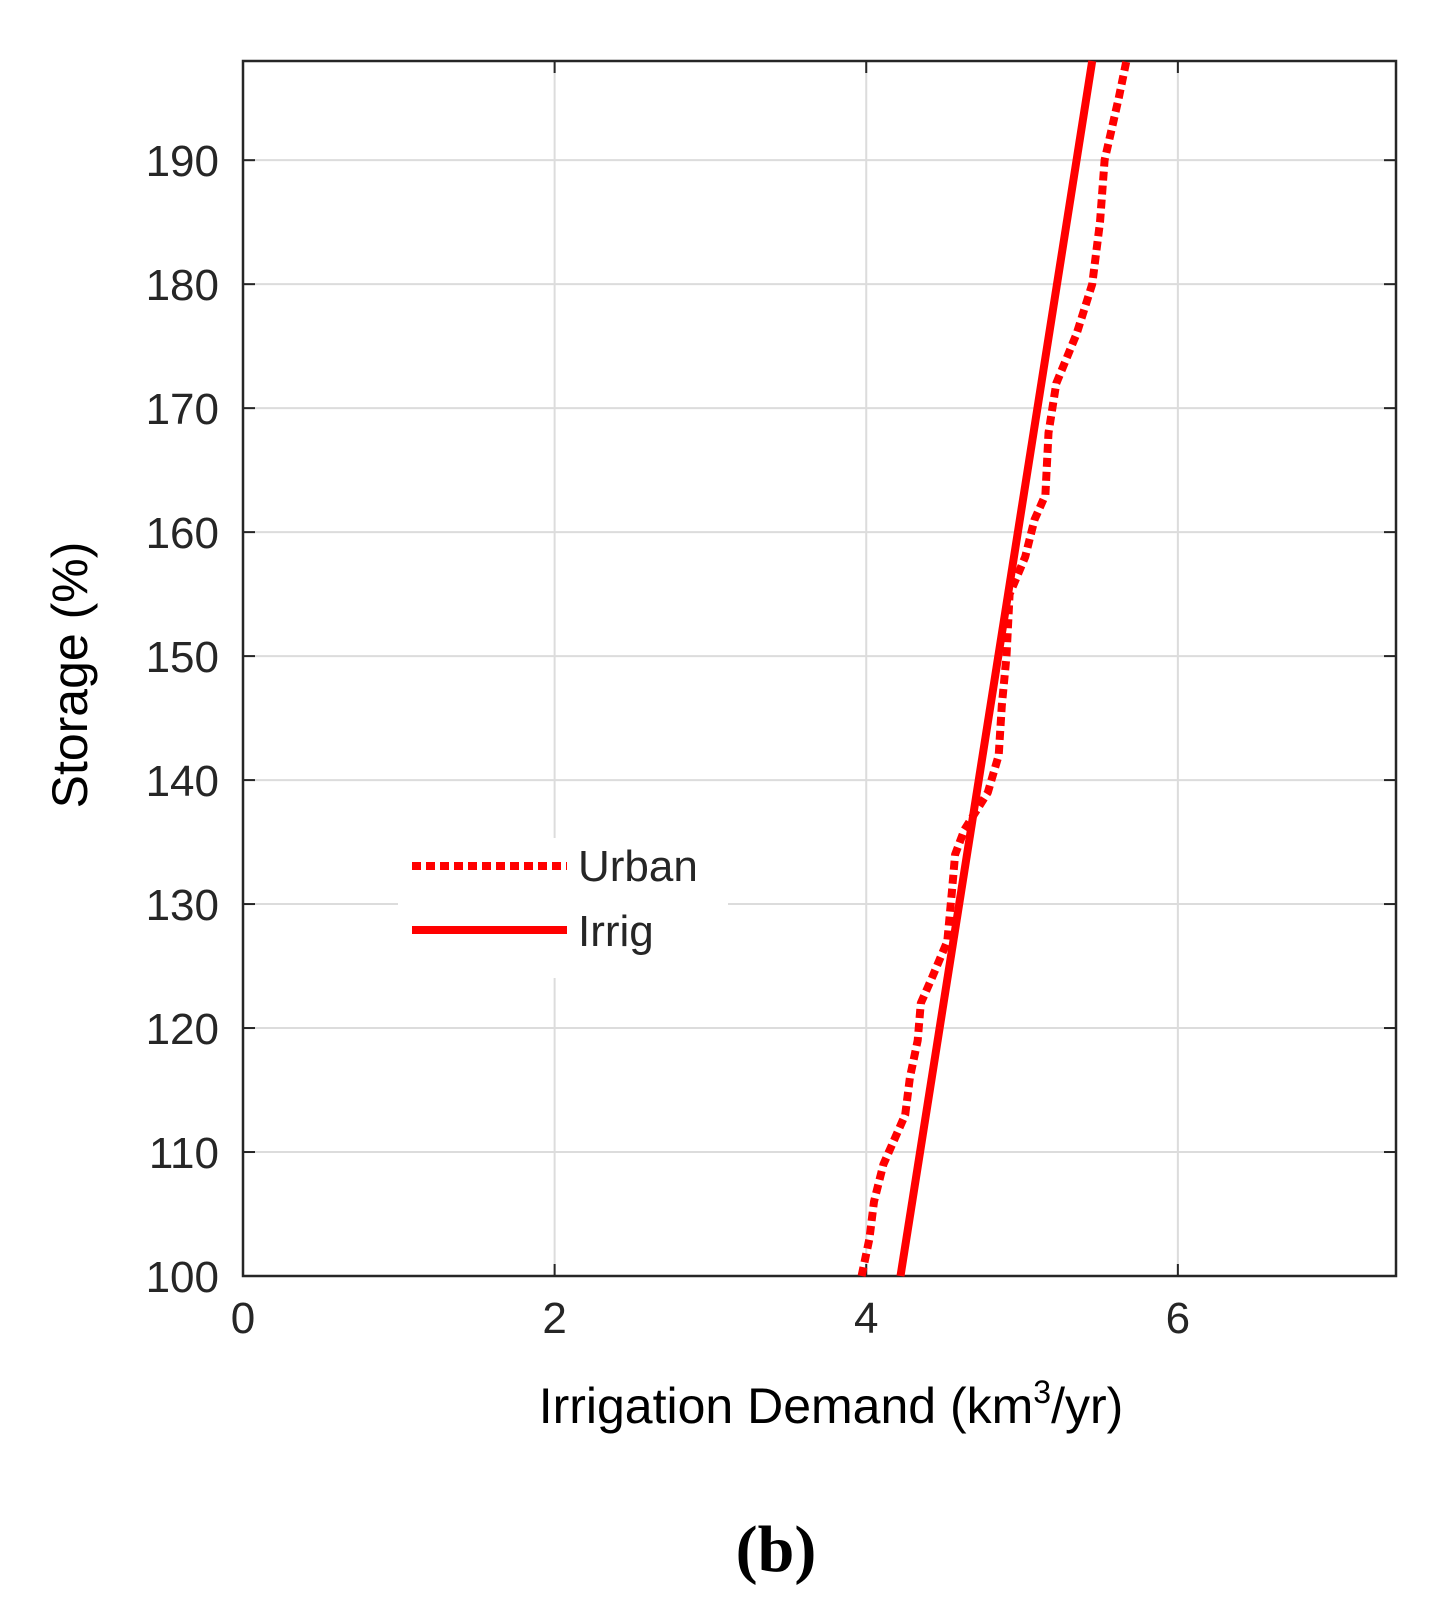 The image size is (1446, 1612). Describe the element at coordinates (182, 1277) in the screenshot. I see `y-tick-label: 100` at that location.